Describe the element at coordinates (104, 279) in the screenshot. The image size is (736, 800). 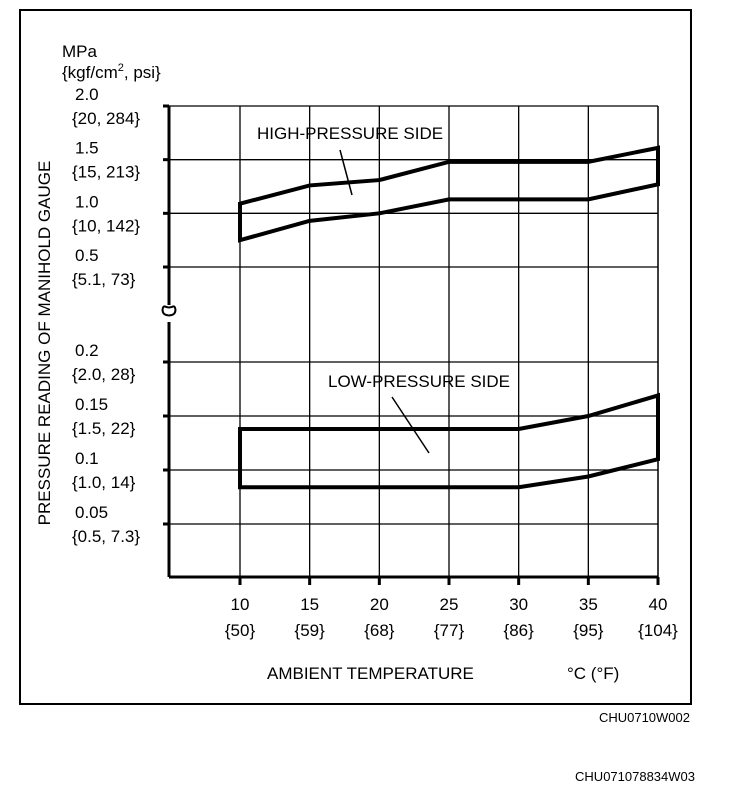
I see `y-tick-label-alt: {5.1, 73}` at that location.